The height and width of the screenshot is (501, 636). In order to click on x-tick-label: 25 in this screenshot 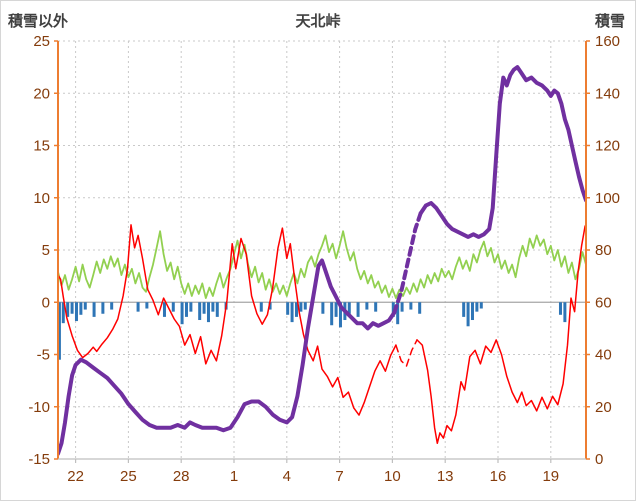, I will do `click(128, 476)`.